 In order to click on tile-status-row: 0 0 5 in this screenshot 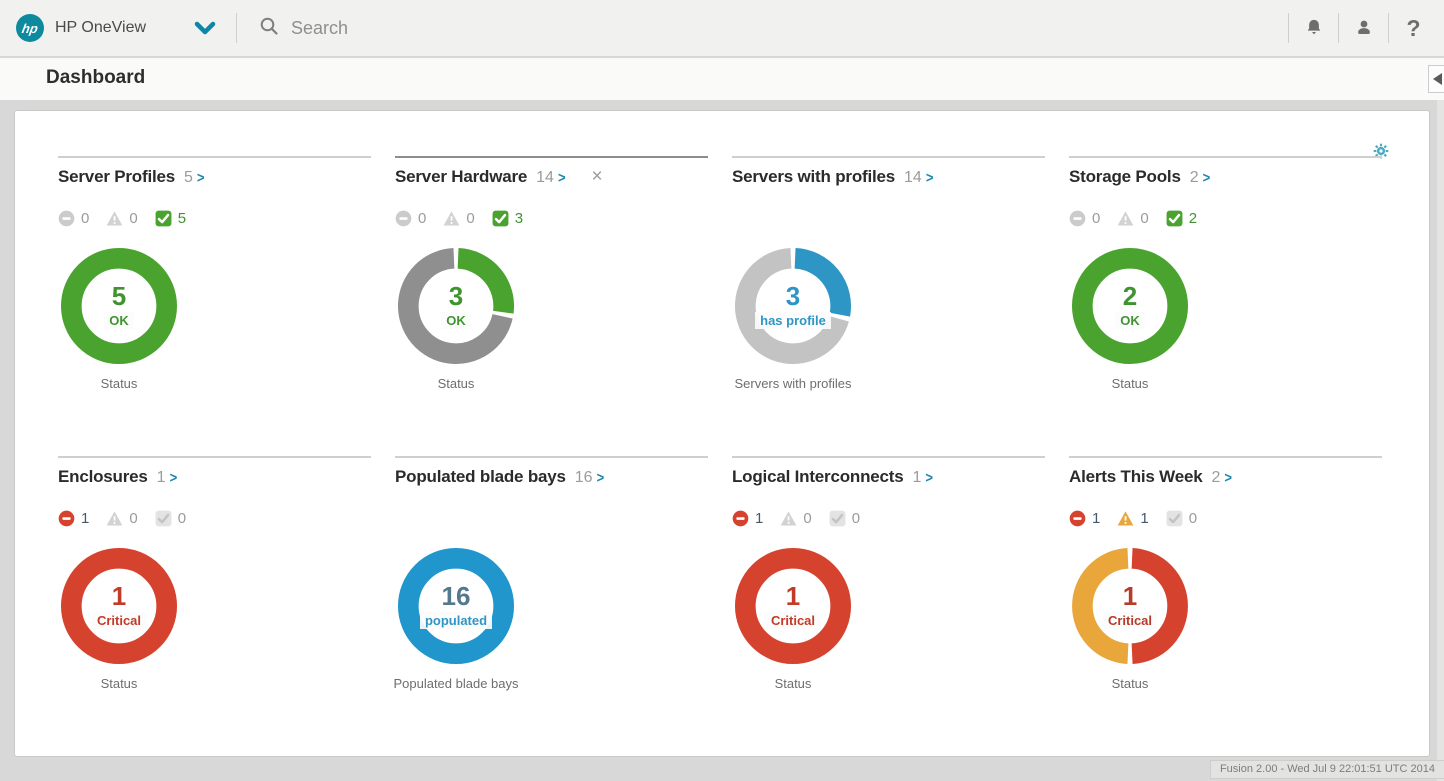, I will do `click(214, 218)`.